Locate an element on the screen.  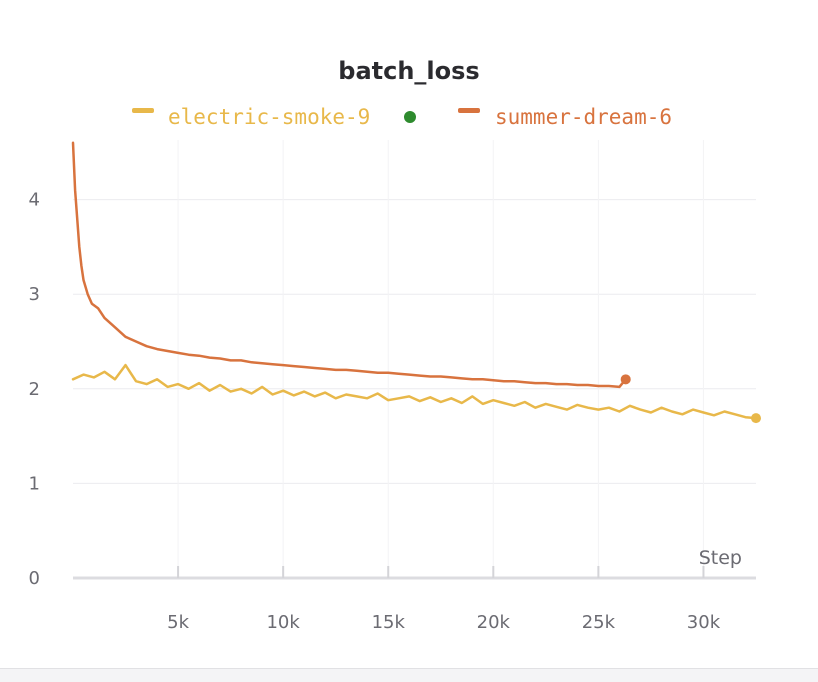
legend-label: summer-dream-6 is located at coordinates (583, 117).